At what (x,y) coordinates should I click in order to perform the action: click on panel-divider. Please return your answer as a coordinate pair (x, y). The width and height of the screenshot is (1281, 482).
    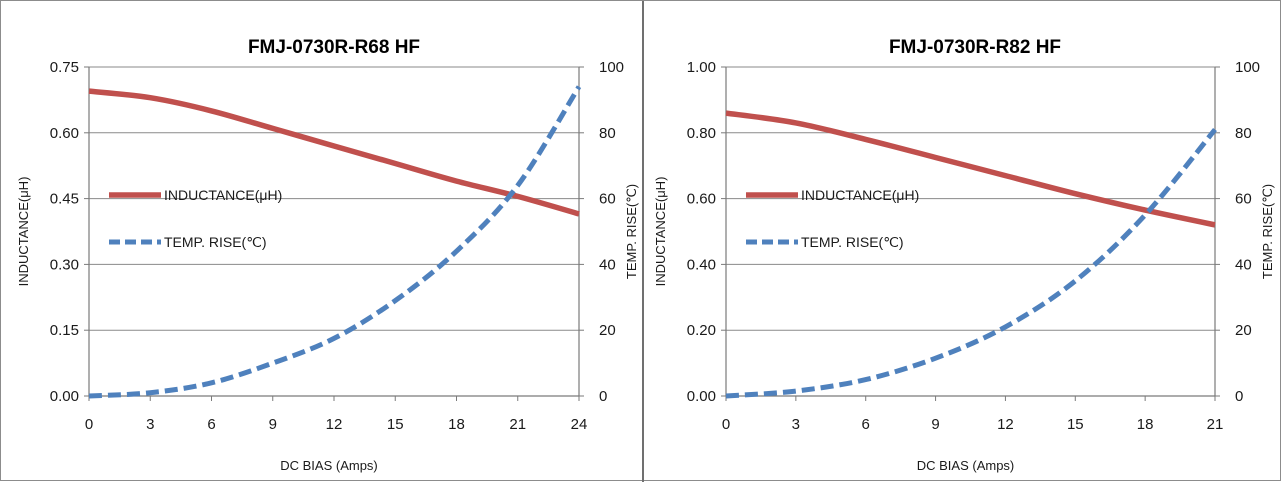
    Looking at the image, I should click on (643, 241).